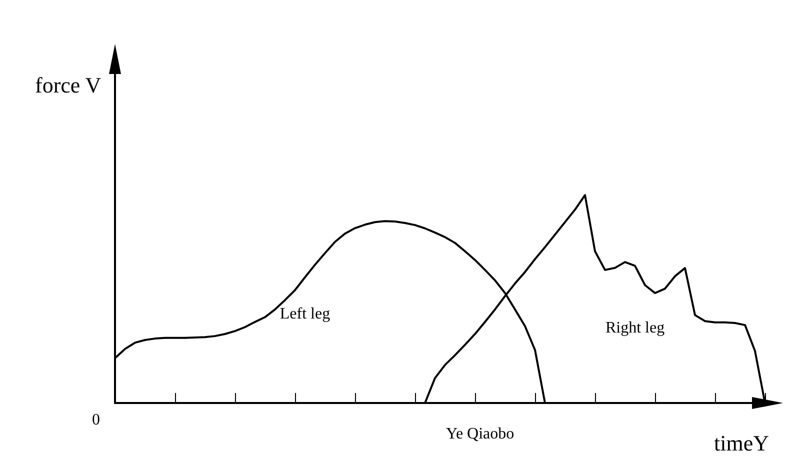 The height and width of the screenshot is (458, 789). I want to click on series-label: Right leg, so click(635, 327).